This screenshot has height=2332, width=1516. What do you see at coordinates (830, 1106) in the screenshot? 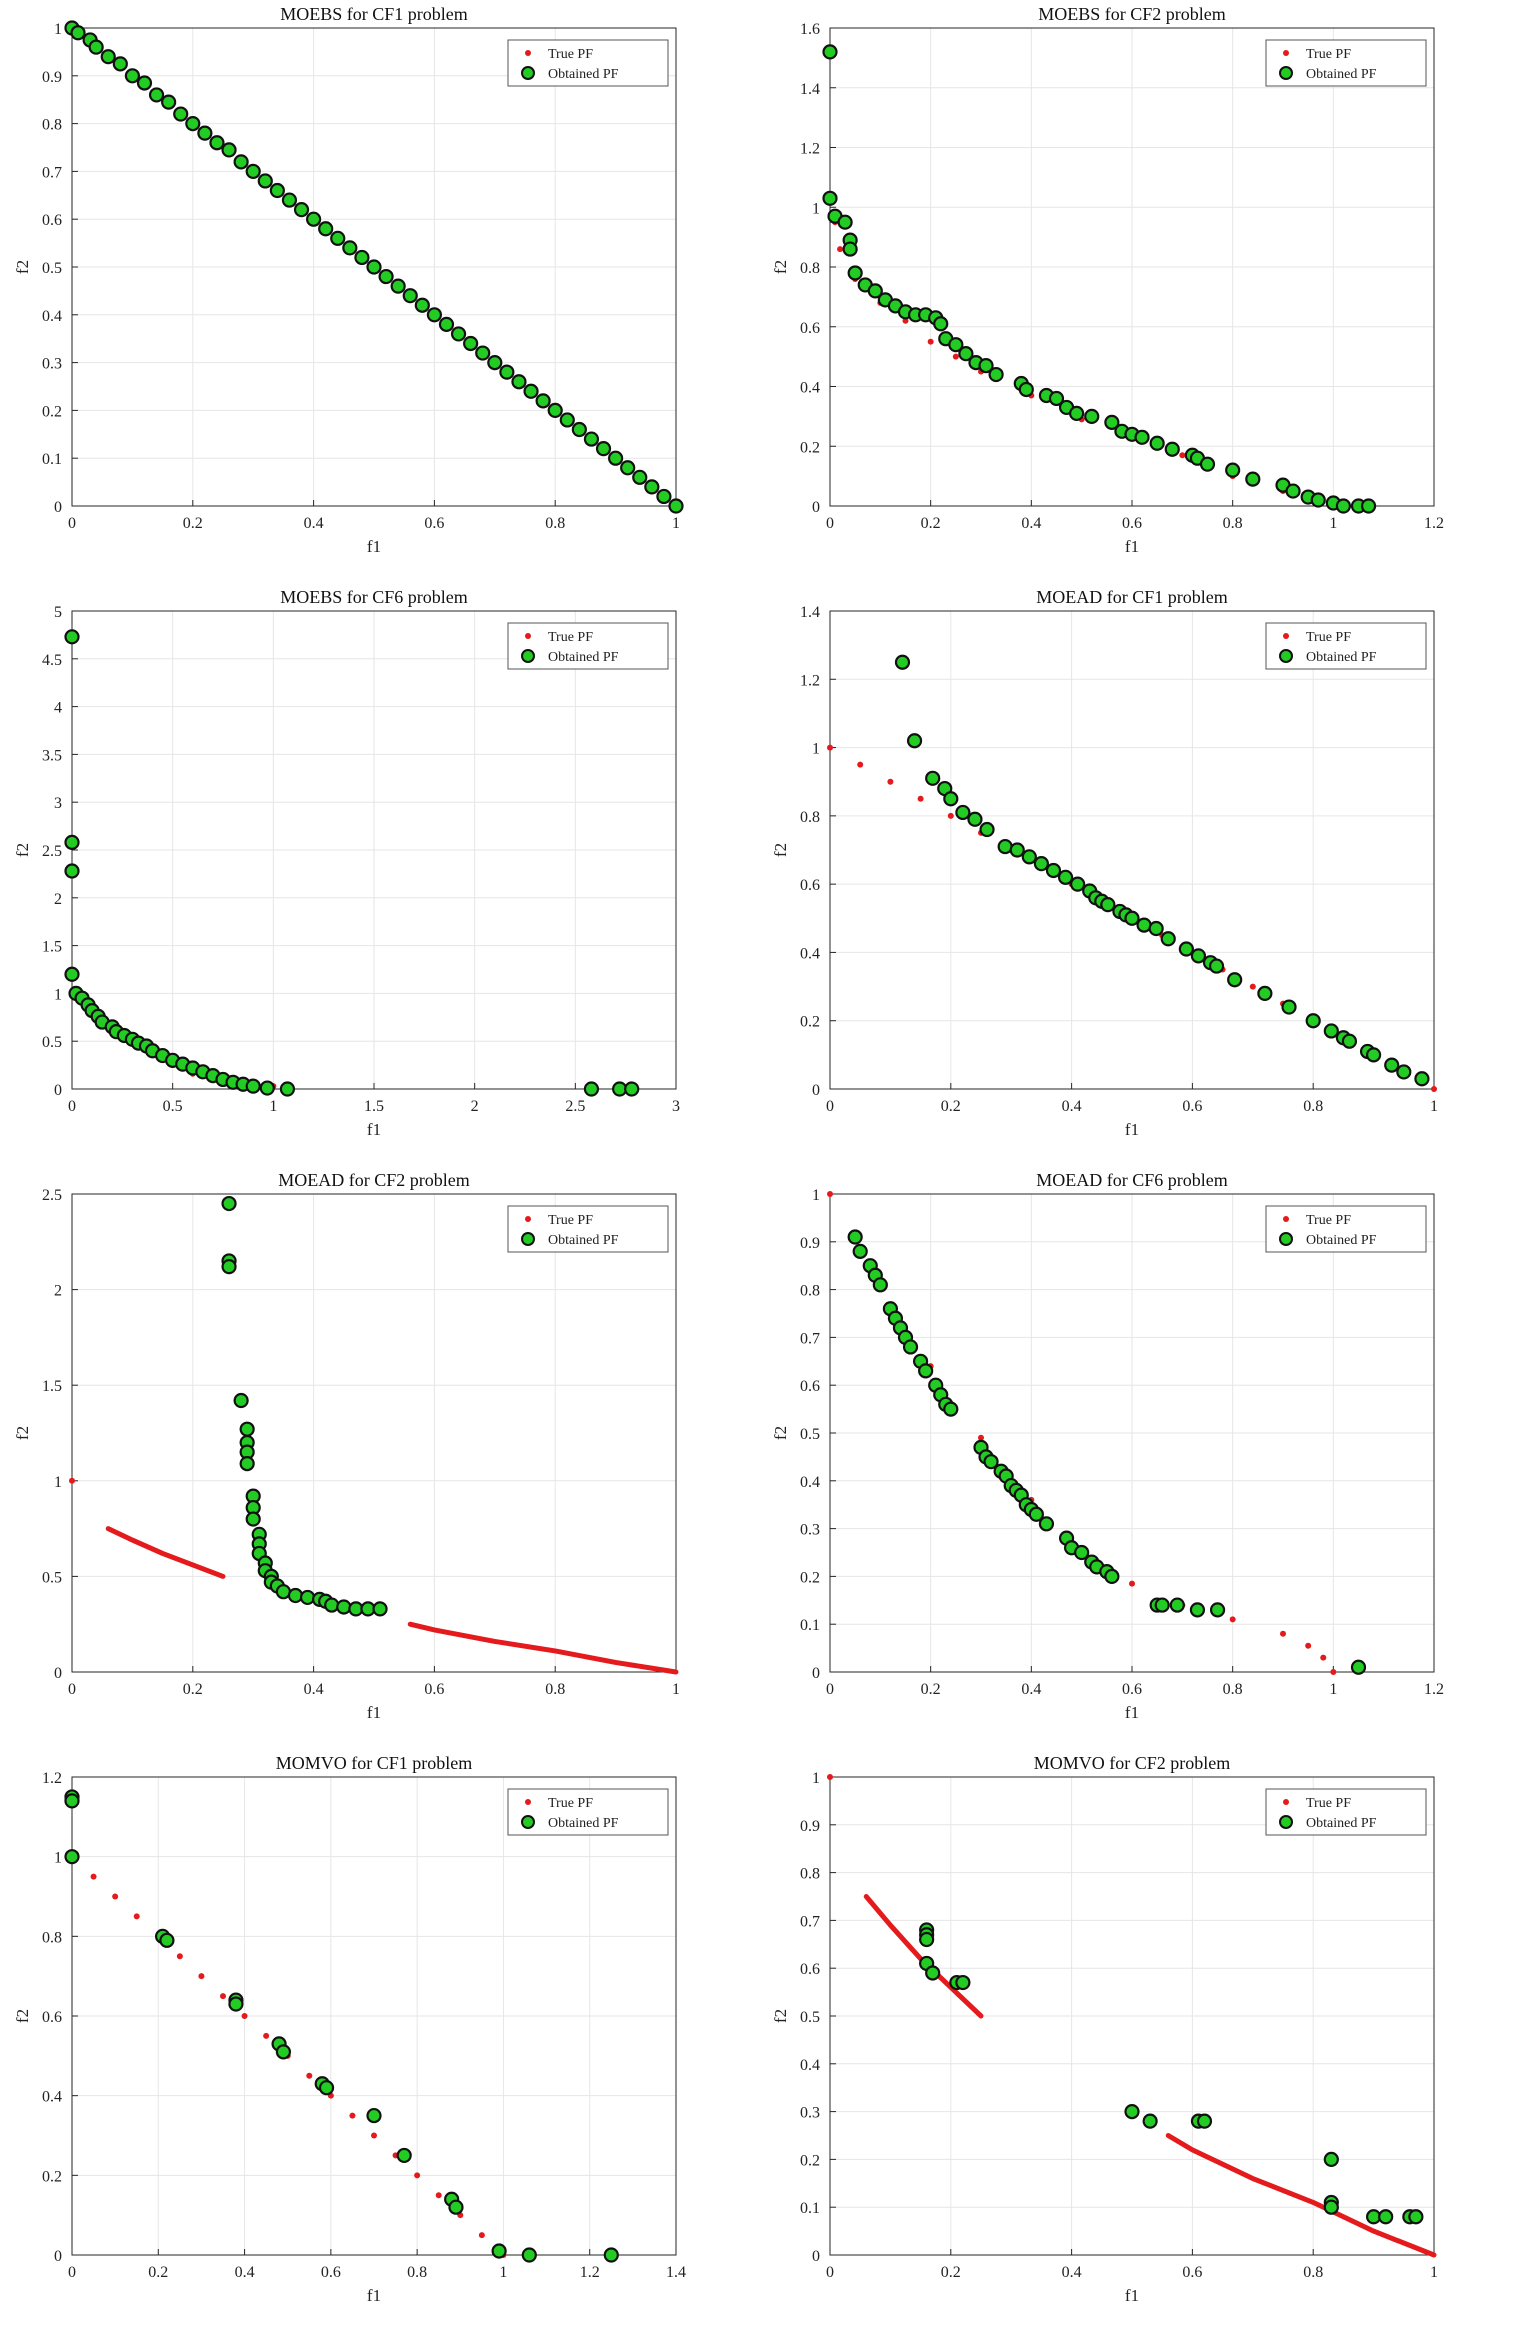
I see `x-tick-label: 0` at bounding box center [830, 1106].